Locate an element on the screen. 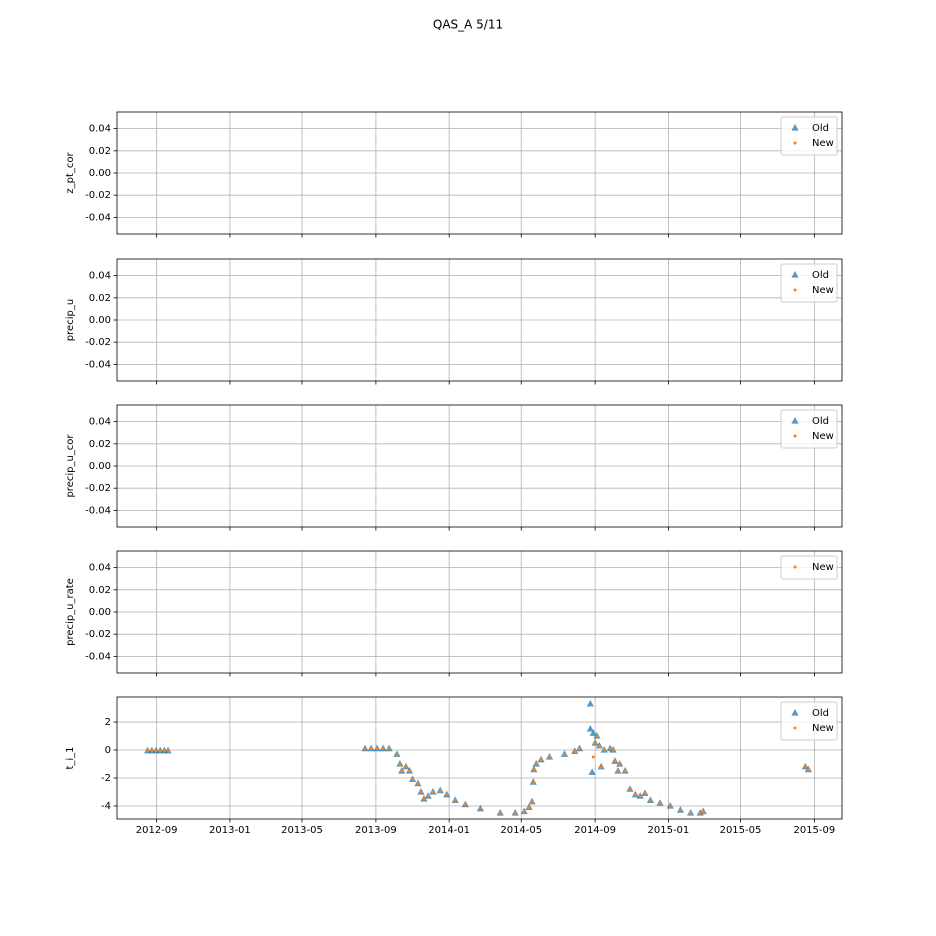 The image size is (936, 936). x-tick-label: 2015-09 is located at coordinates (814, 830).